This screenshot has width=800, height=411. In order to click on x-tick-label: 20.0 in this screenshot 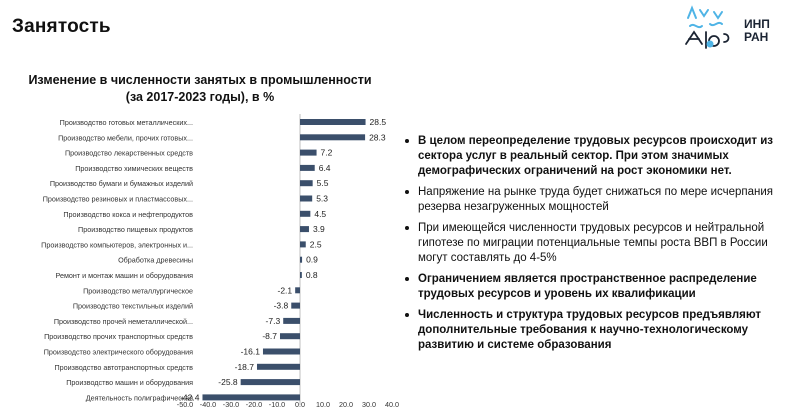, I will do `click(346, 404)`.